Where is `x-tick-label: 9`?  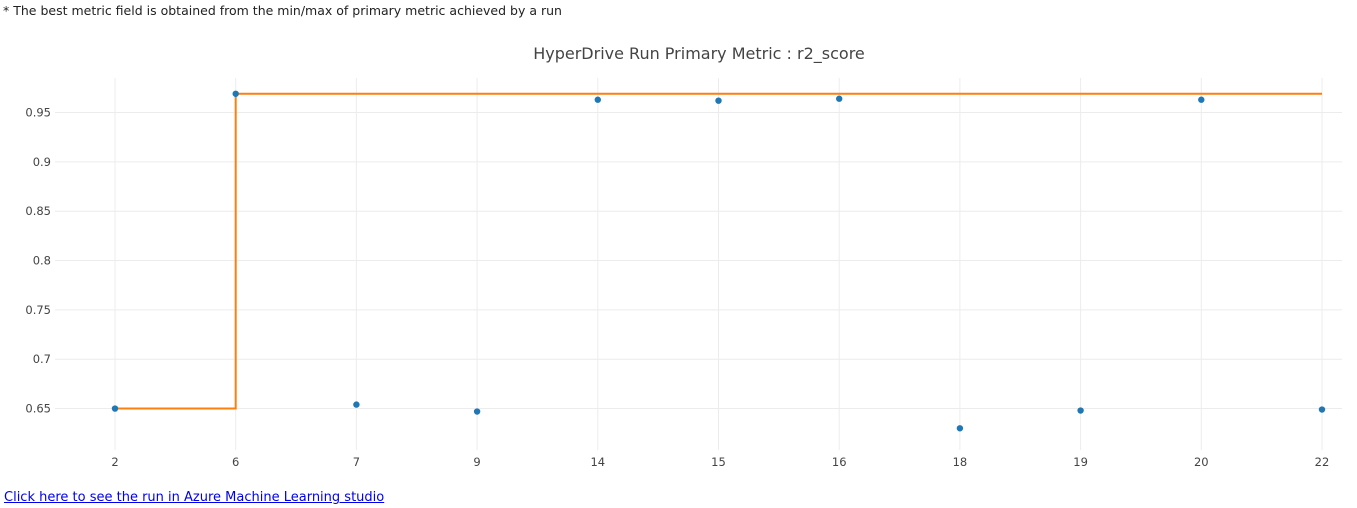
x-tick-label: 9 is located at coordinates (476, 462).